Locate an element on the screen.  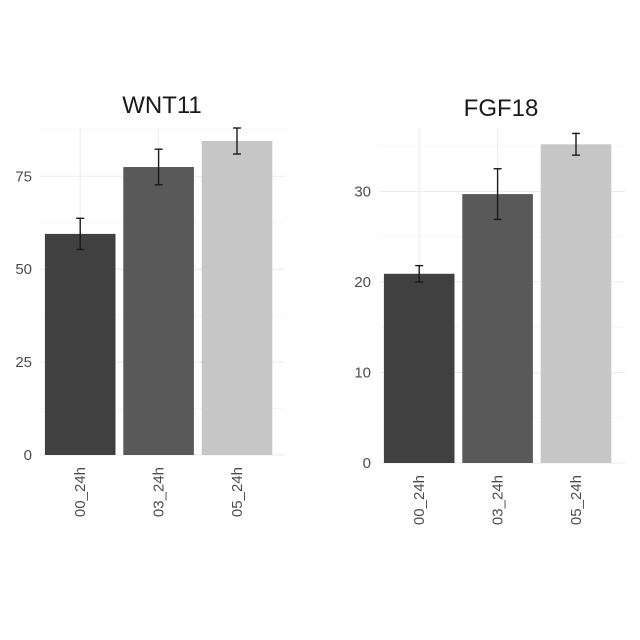
y-tick-label: 20 is located at coordinates (362, 282).